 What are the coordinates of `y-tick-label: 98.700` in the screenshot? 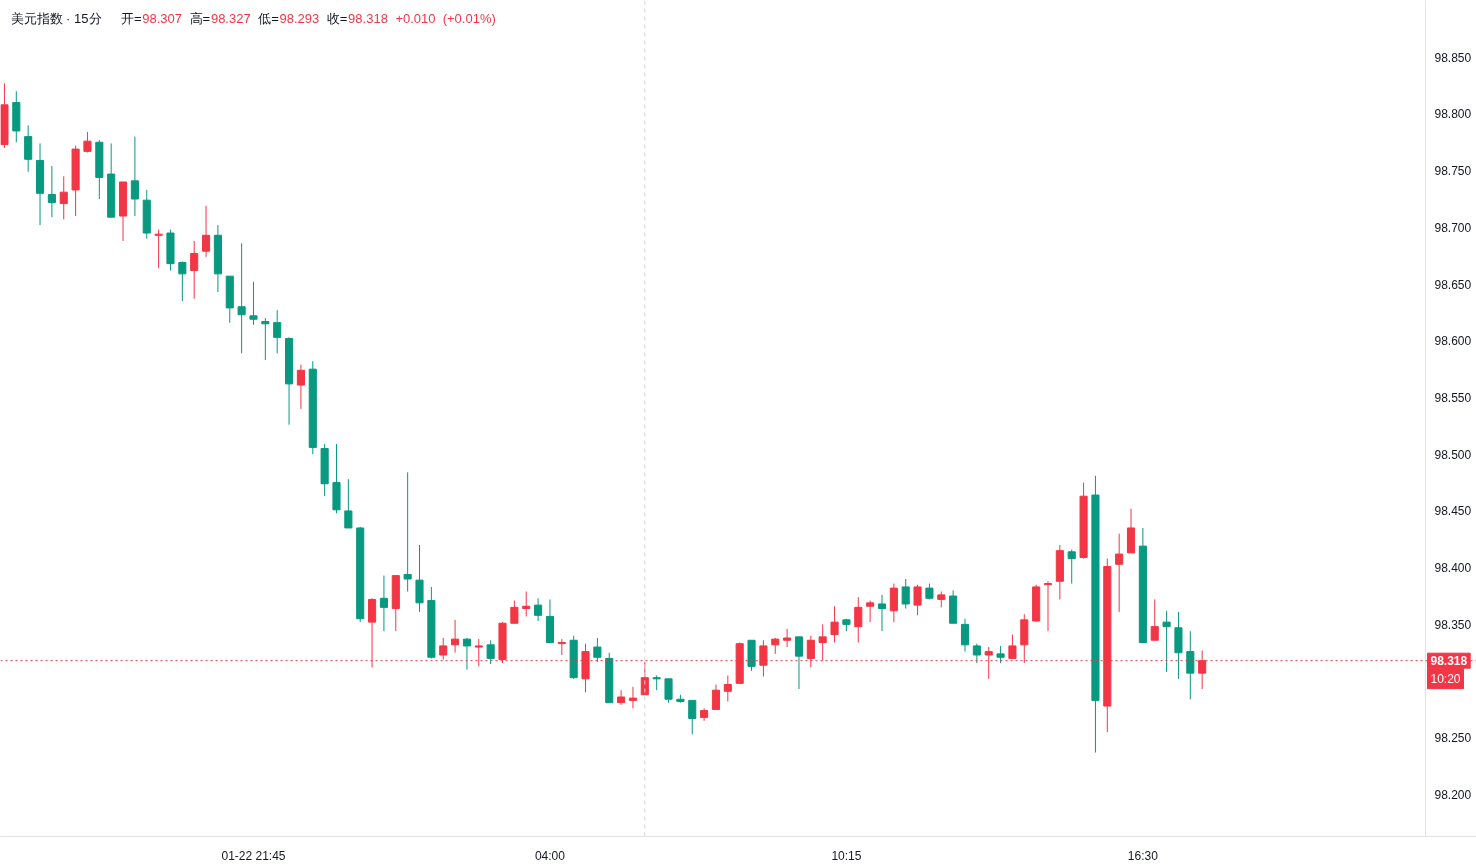 It's located at (1453, 227).